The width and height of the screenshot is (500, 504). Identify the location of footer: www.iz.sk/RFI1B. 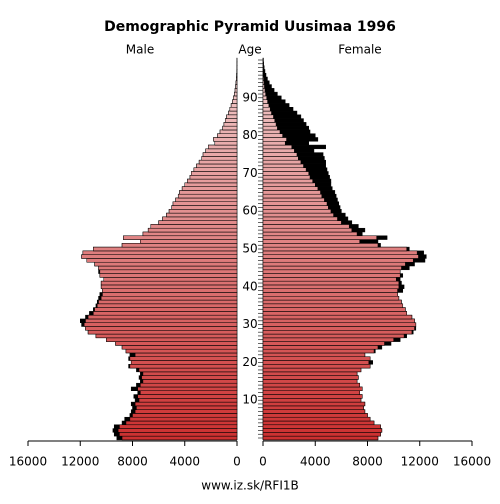
(250, 486).